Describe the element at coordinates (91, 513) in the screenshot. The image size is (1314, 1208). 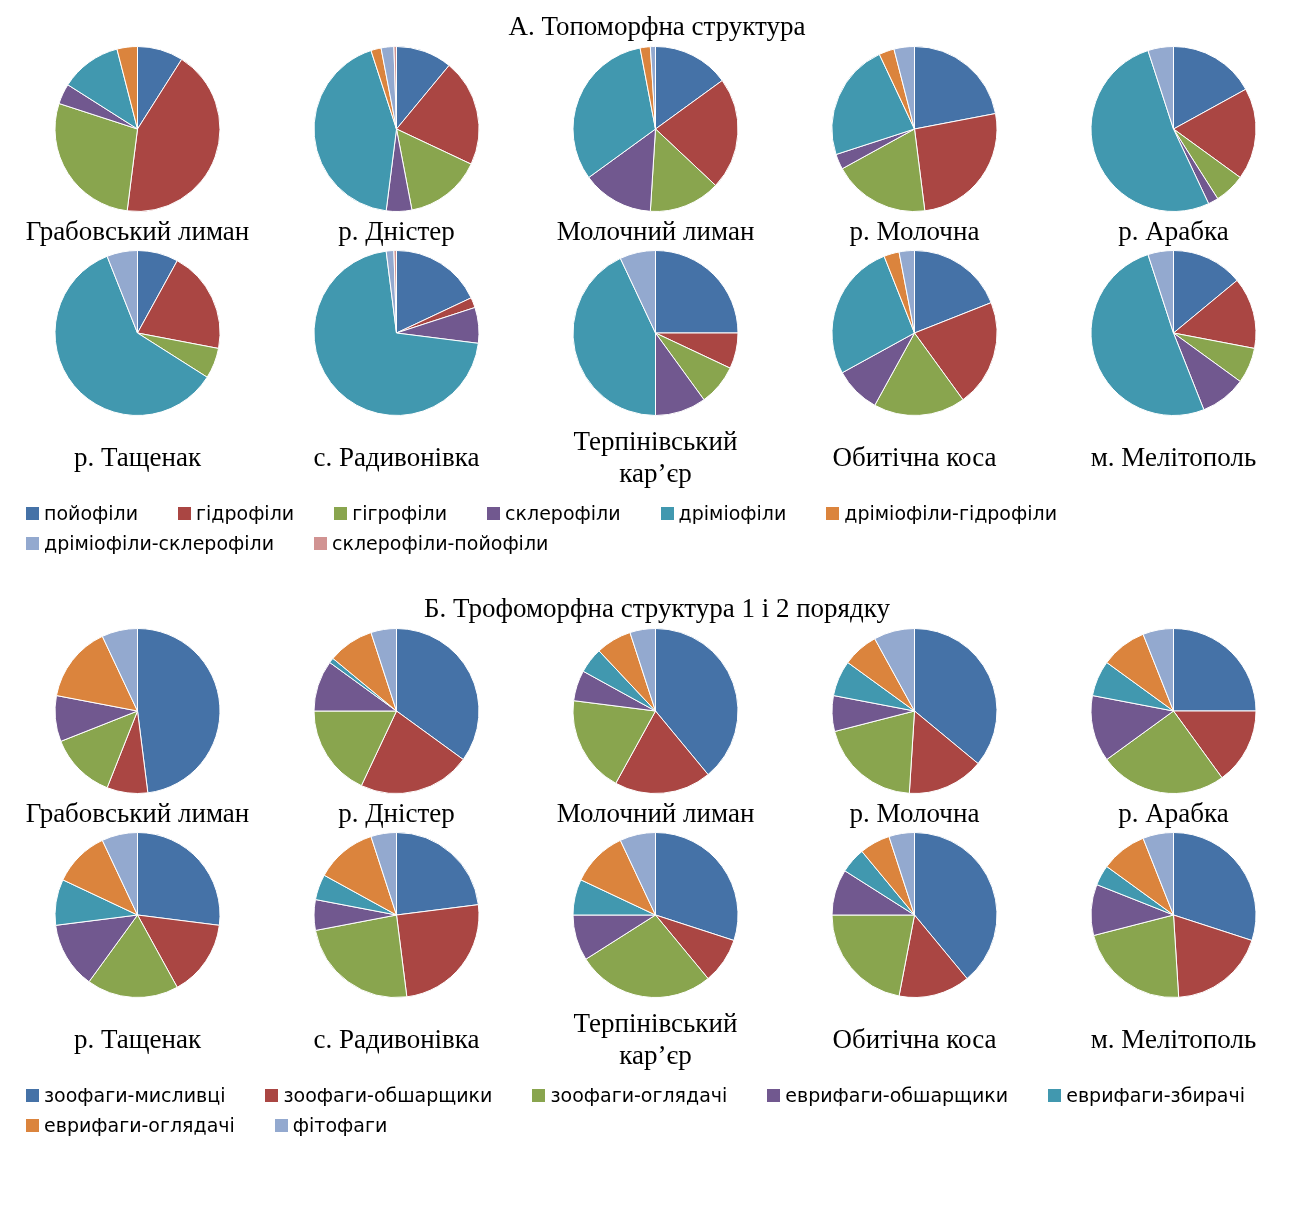
I see `legend-label: пойофіли` at that location.